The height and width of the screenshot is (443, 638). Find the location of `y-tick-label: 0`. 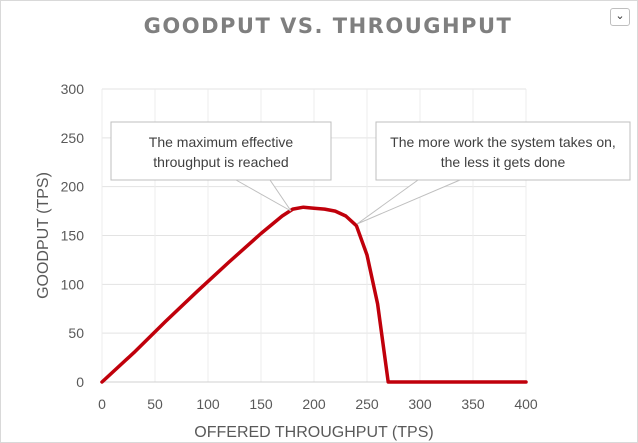

y-tick-label: 0 is located at coordinates (80, 382).